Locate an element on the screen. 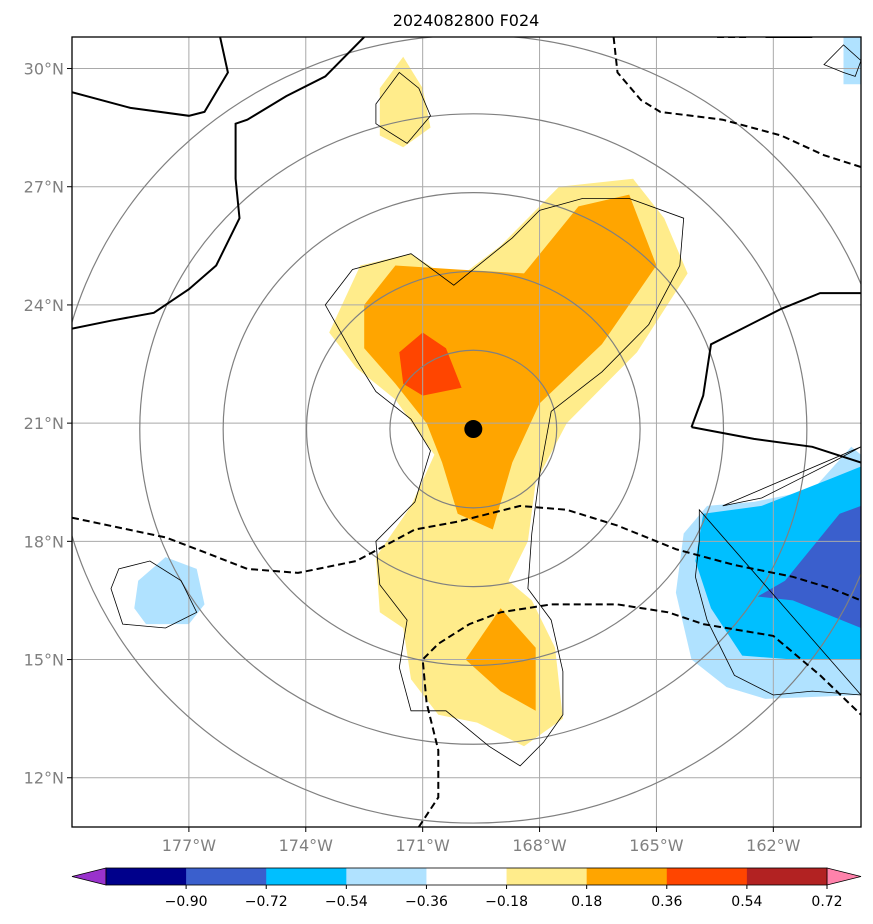 This screenshot has width=873, height=924. colorbar-tick-label-8: 0.72 is located at coordinates (826, 902).